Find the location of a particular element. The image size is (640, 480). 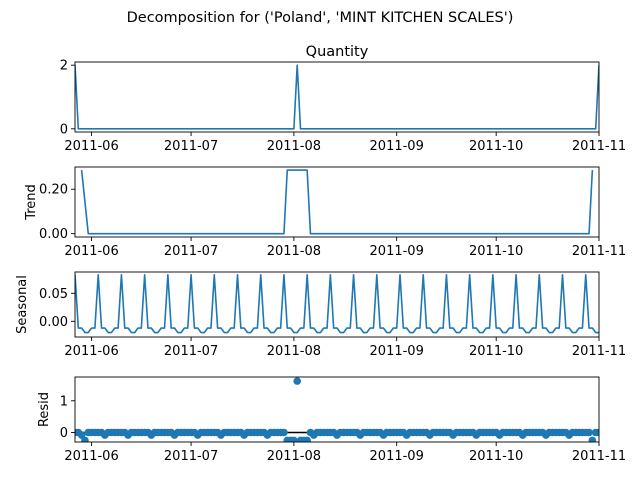

seasonal-series-line is located at coordinates (337, 303).